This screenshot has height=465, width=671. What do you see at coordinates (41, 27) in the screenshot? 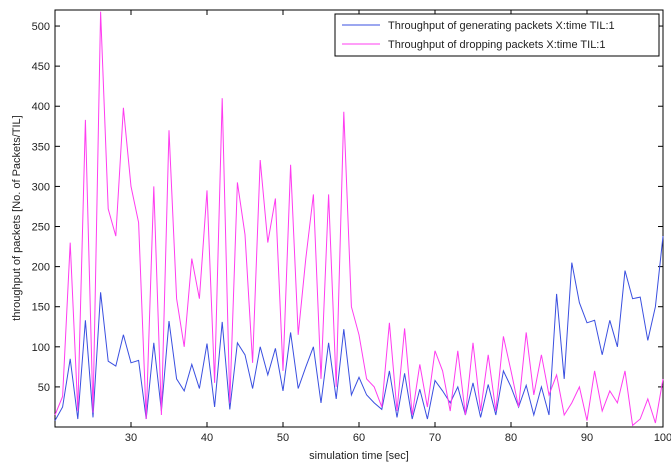
I see `y-tick-label: 500` at bounding box center [41, 27].